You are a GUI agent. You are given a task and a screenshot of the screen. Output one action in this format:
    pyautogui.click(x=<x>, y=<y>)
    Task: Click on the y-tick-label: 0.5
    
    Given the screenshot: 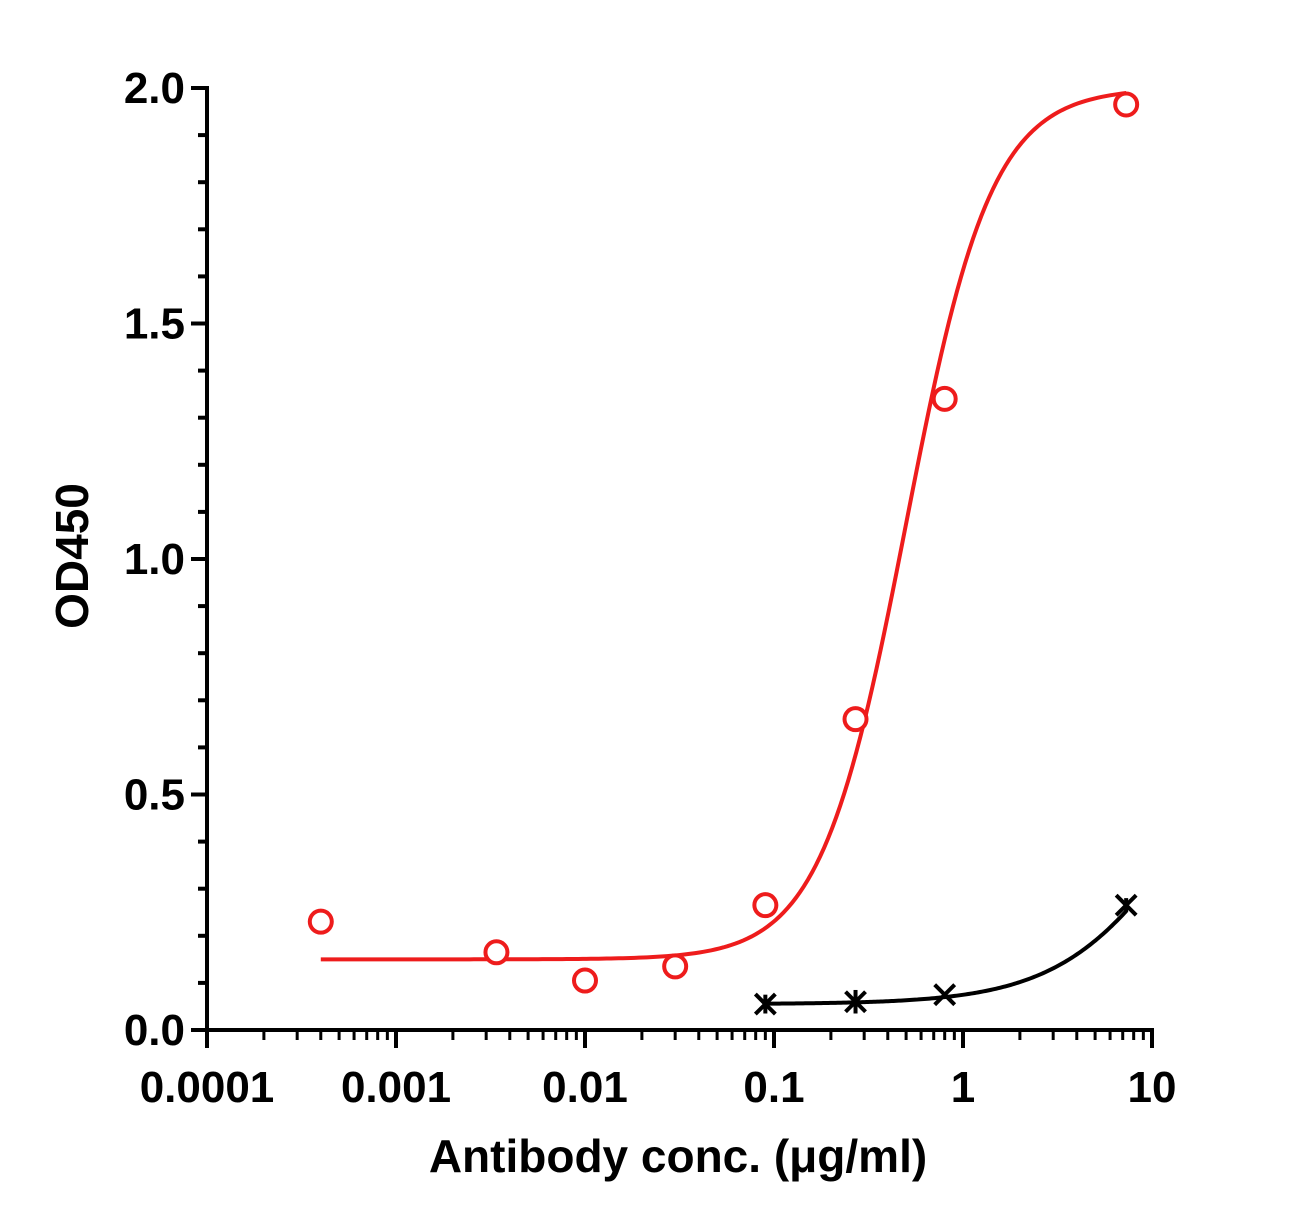 What is the action you would take?
    pyautogui.click(x=154, y=795)
    